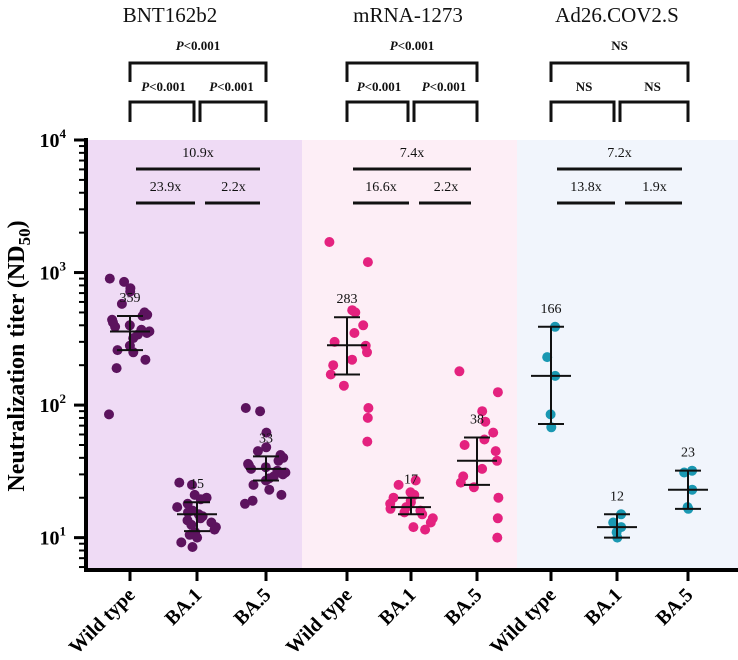 The width and height of the screenshot is (738, 660). What do you see at coordinates (551, 309) in the screenshot?
I see `median-label: 166` at bounding box center [551, 309].